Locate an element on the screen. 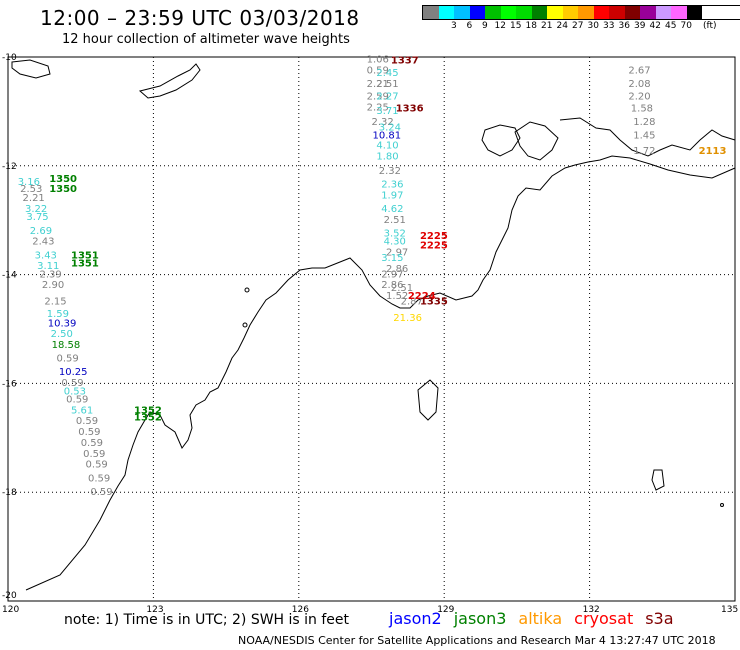 The image size is (740, 650). legend-label: 3 is located at coordinates (454, 26).